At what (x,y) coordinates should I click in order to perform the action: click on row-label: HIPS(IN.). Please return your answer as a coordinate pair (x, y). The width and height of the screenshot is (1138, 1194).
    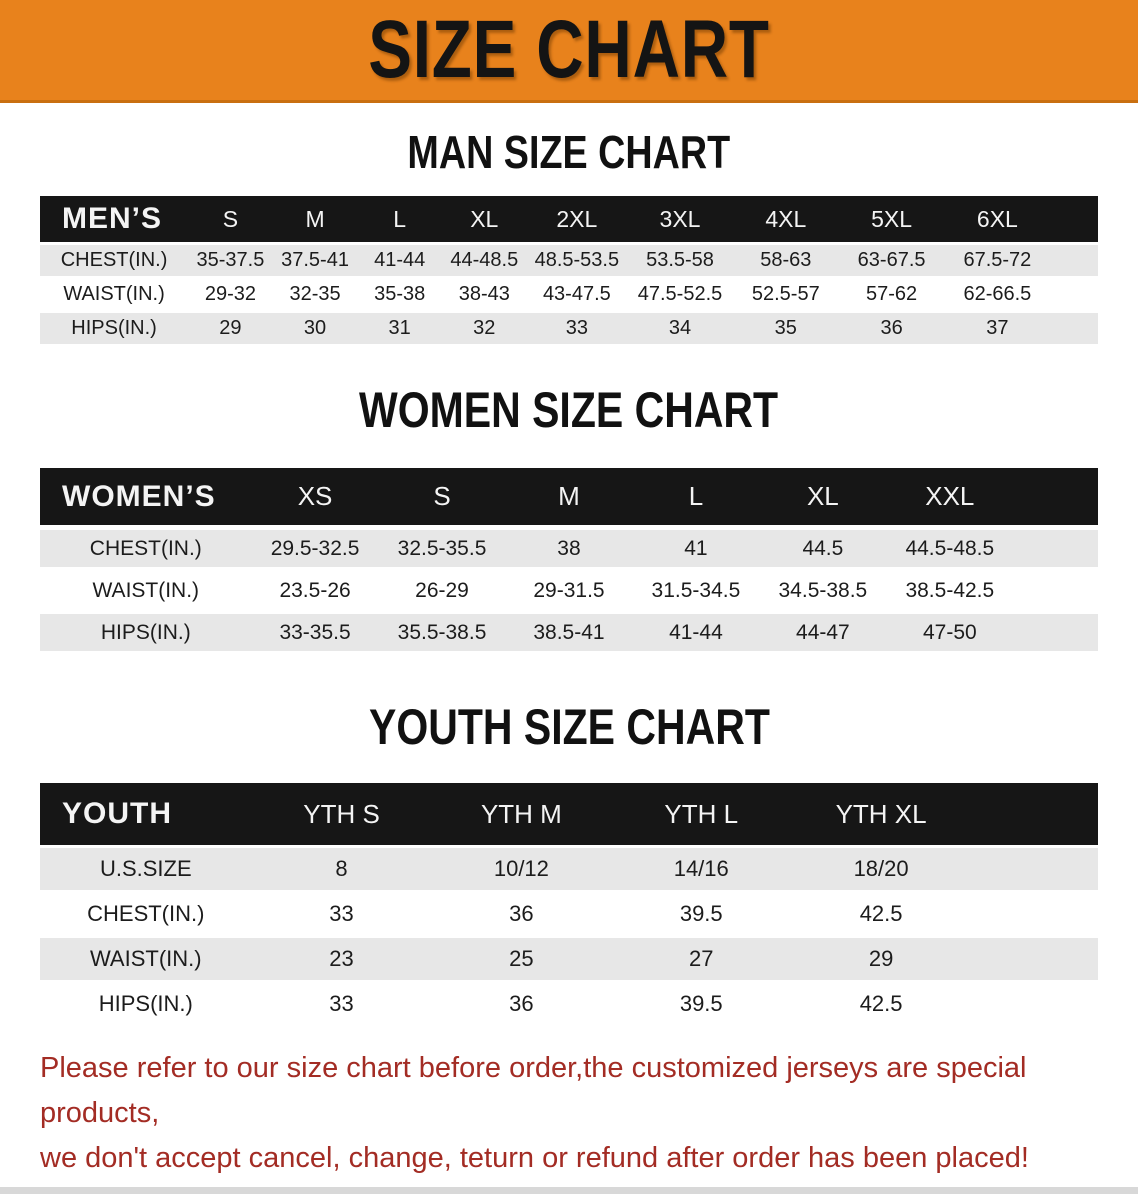
    Looking at the image, I should click on (146, 1004).